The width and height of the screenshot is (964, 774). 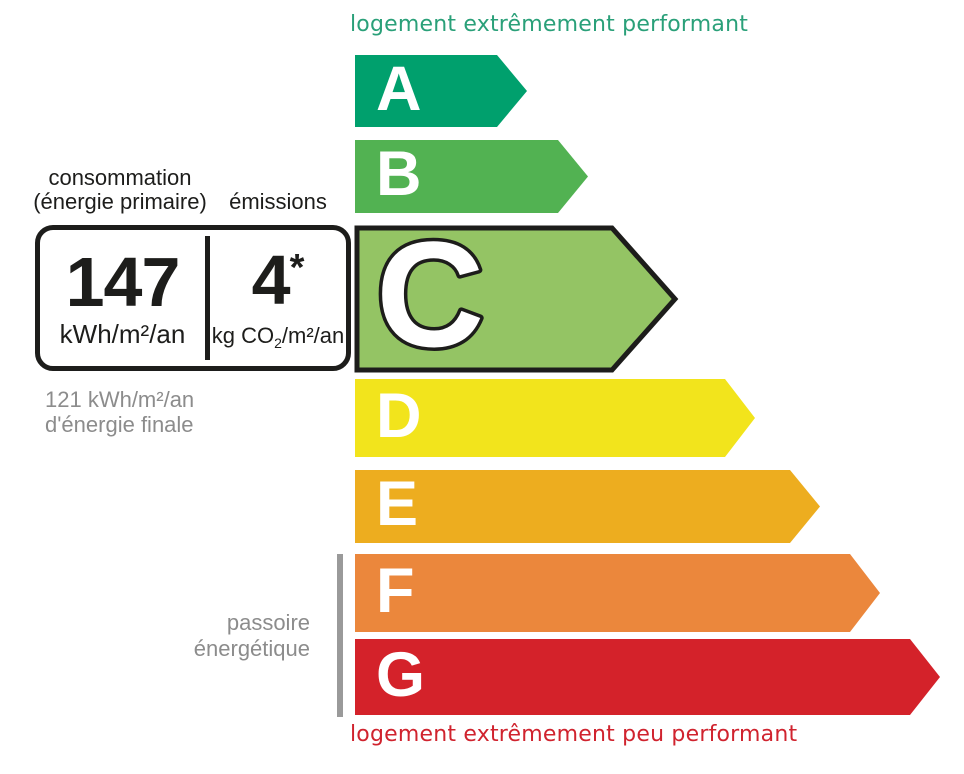 What do you see at coordinates (587, 506) in the screenshot?
I see `rating-arrow-e: E` at bounding box center [587, 506].